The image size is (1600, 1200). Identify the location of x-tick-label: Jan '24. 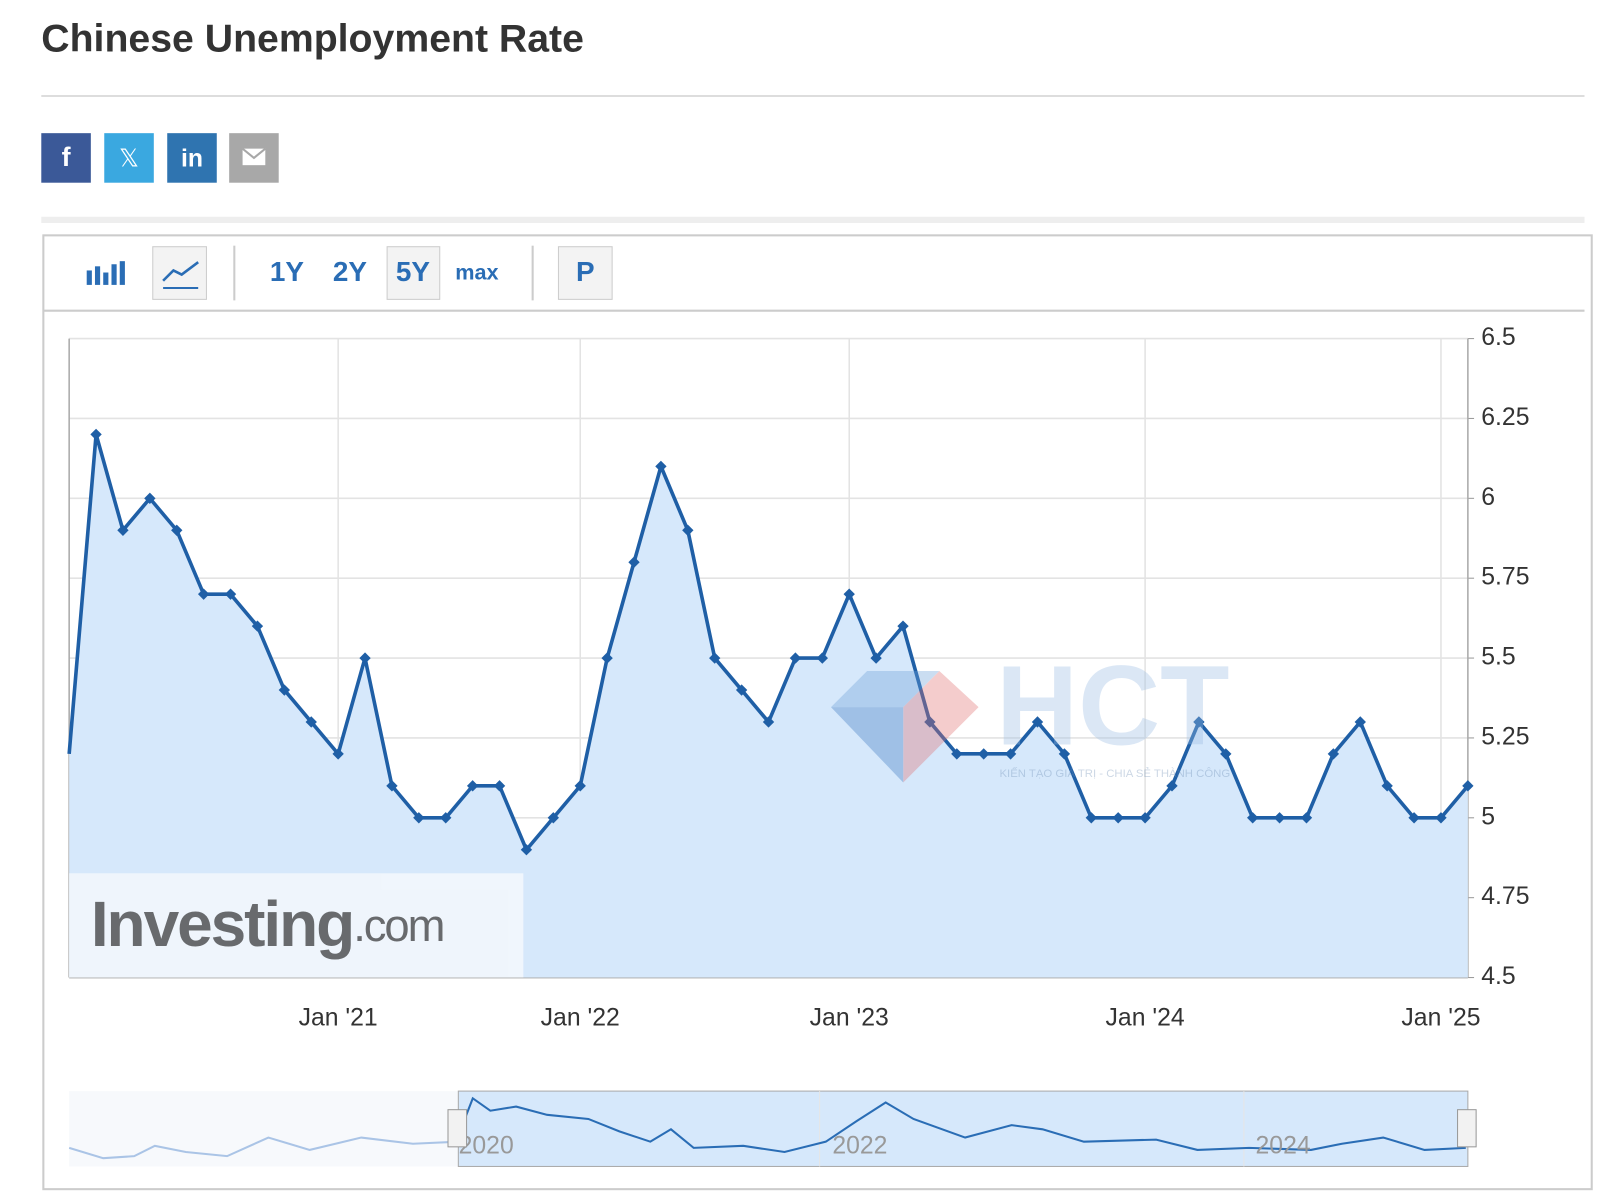
(1145, 1017).